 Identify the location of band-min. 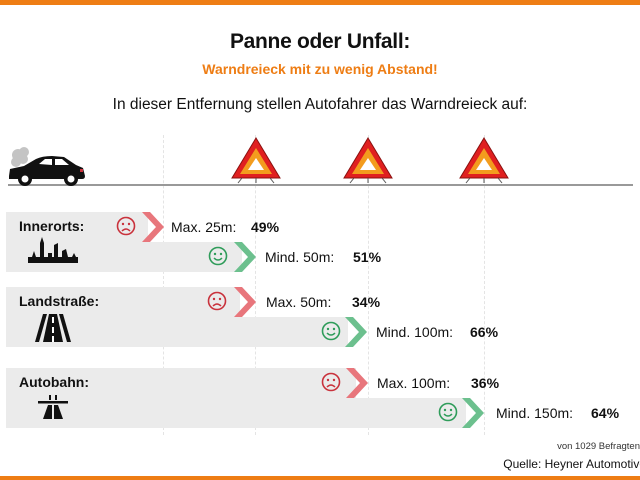
(236, 413).